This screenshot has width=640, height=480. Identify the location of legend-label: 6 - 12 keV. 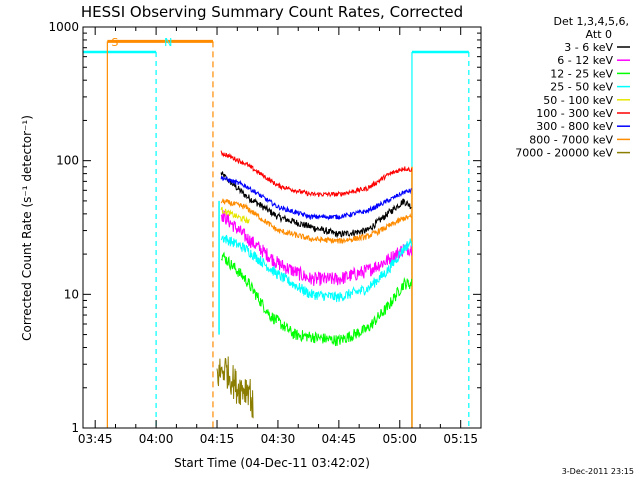
(585, 60).